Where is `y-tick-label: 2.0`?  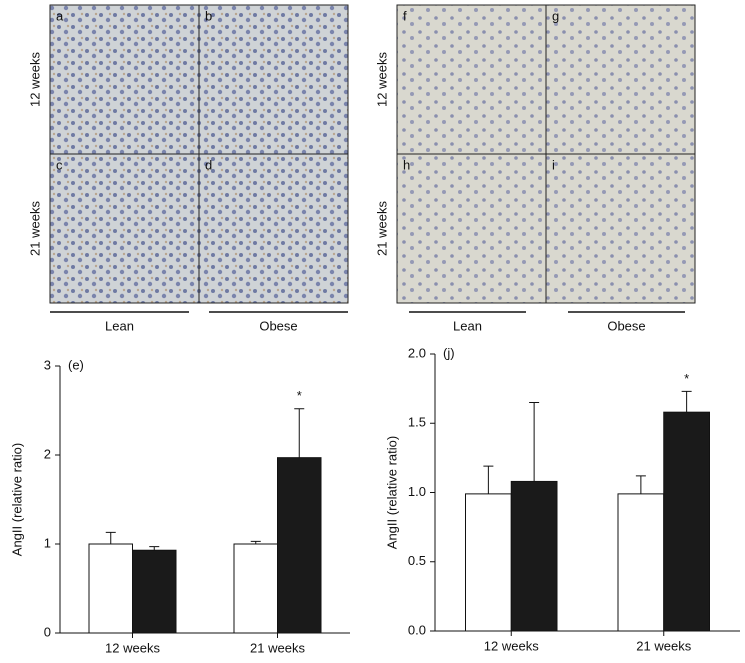
y-tick-label: 2.0 is located at coordinates (417, 352).